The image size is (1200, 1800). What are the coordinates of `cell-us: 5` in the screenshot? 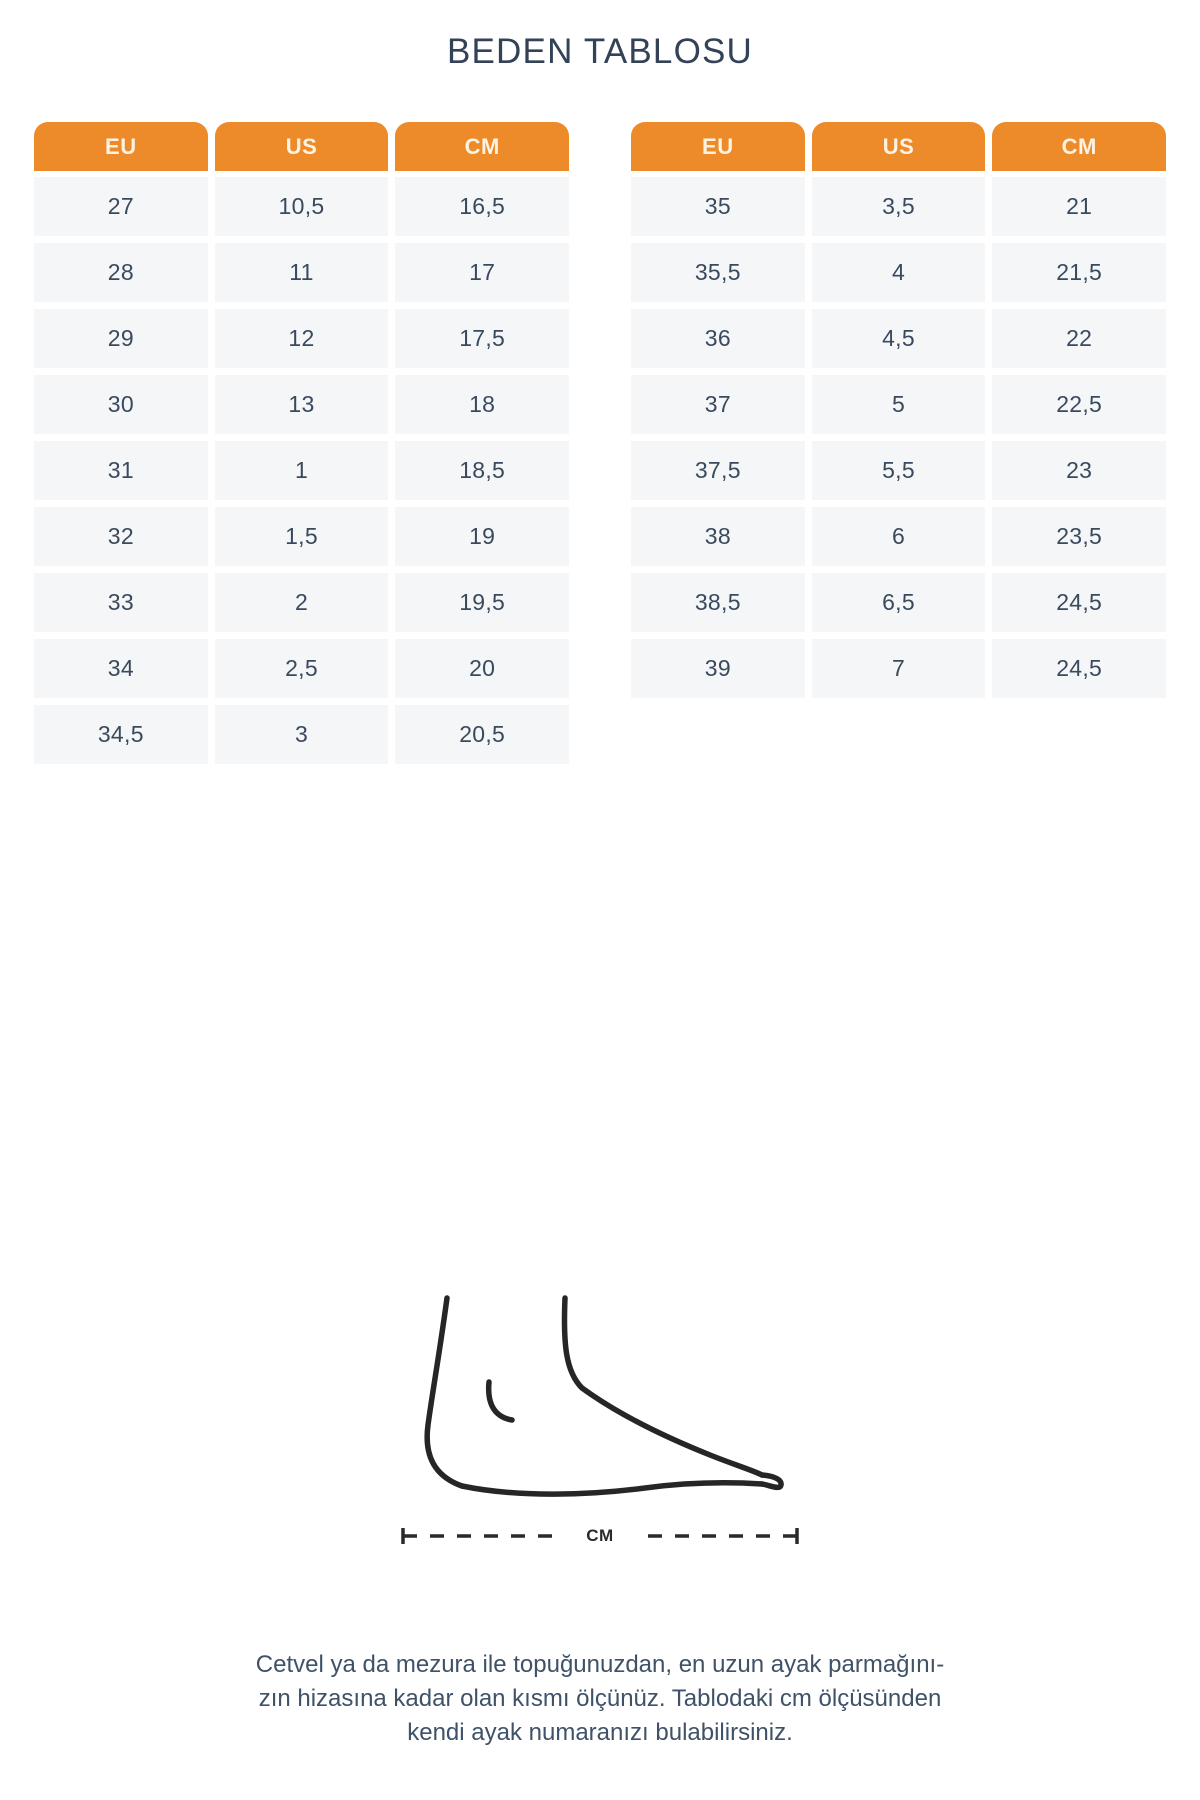 It's located at (898, 404).